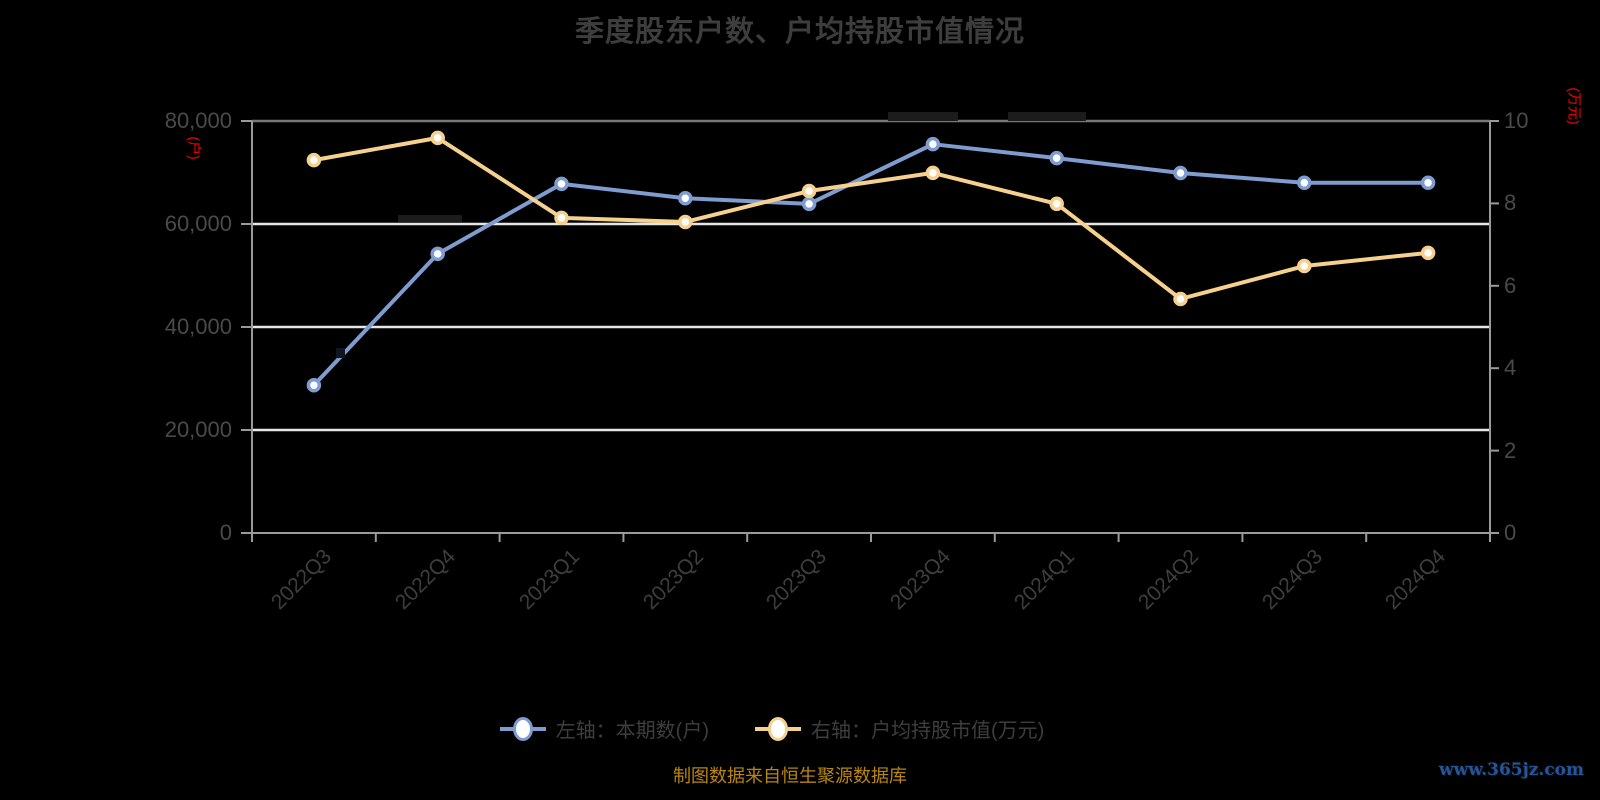 Image resolution: width=1600 pixels, height=800 pixels. Describe the element at coordinates (1511, 770) in the screenshot. I see `watermark: www.365jz.com` at that location.